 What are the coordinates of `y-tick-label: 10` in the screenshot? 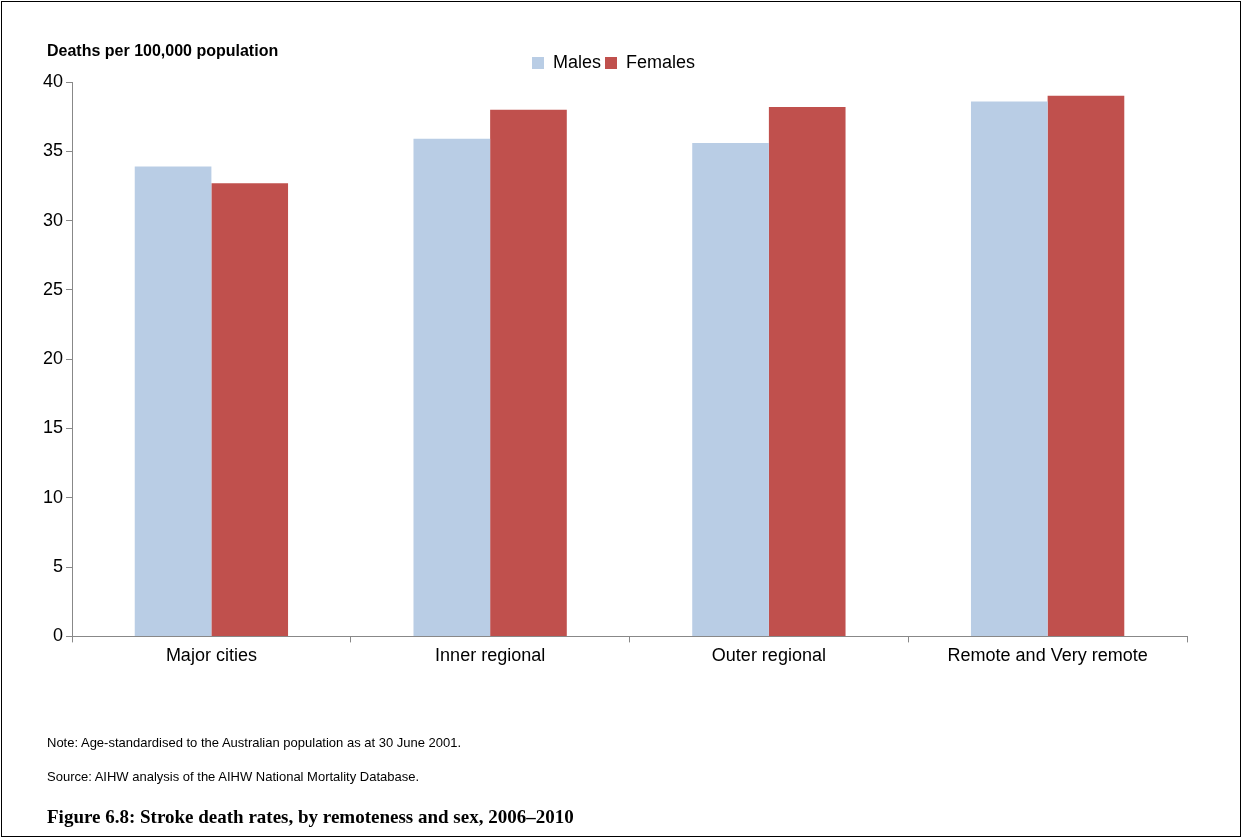 It's located at (53, 496).